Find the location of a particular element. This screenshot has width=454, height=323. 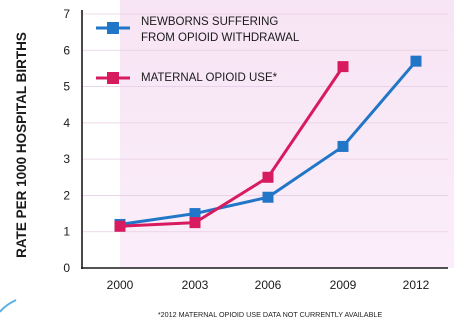

y-tick-label-6: 6 is located at coordinates (66, 50).